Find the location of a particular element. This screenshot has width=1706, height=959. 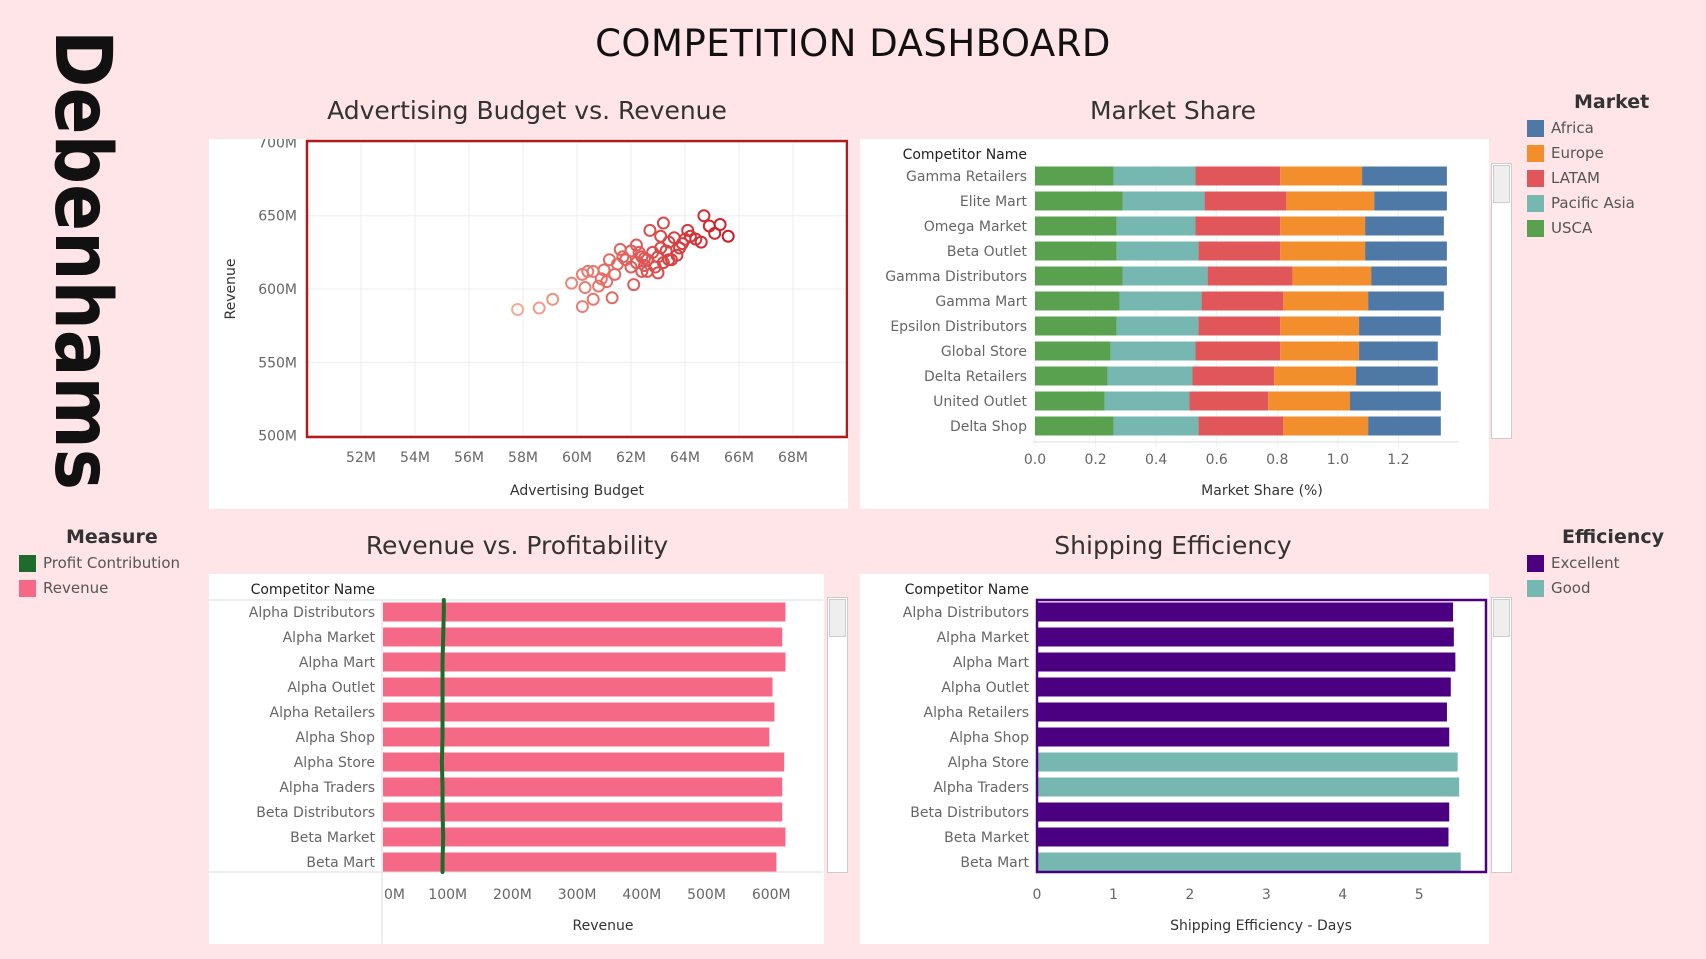

x-tick-label: 58M is located at coordinates (523, 458).